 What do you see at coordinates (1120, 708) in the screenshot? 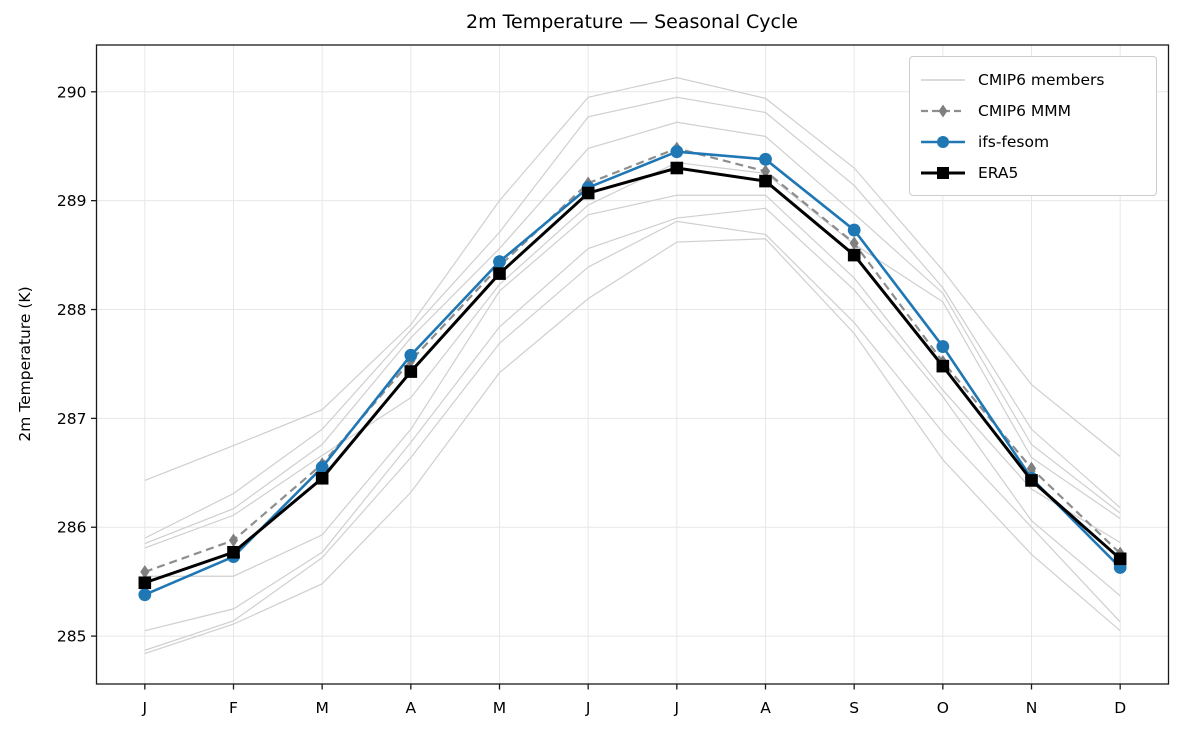
I see `x-tick-label: D` at bounding box center [1120, 708].